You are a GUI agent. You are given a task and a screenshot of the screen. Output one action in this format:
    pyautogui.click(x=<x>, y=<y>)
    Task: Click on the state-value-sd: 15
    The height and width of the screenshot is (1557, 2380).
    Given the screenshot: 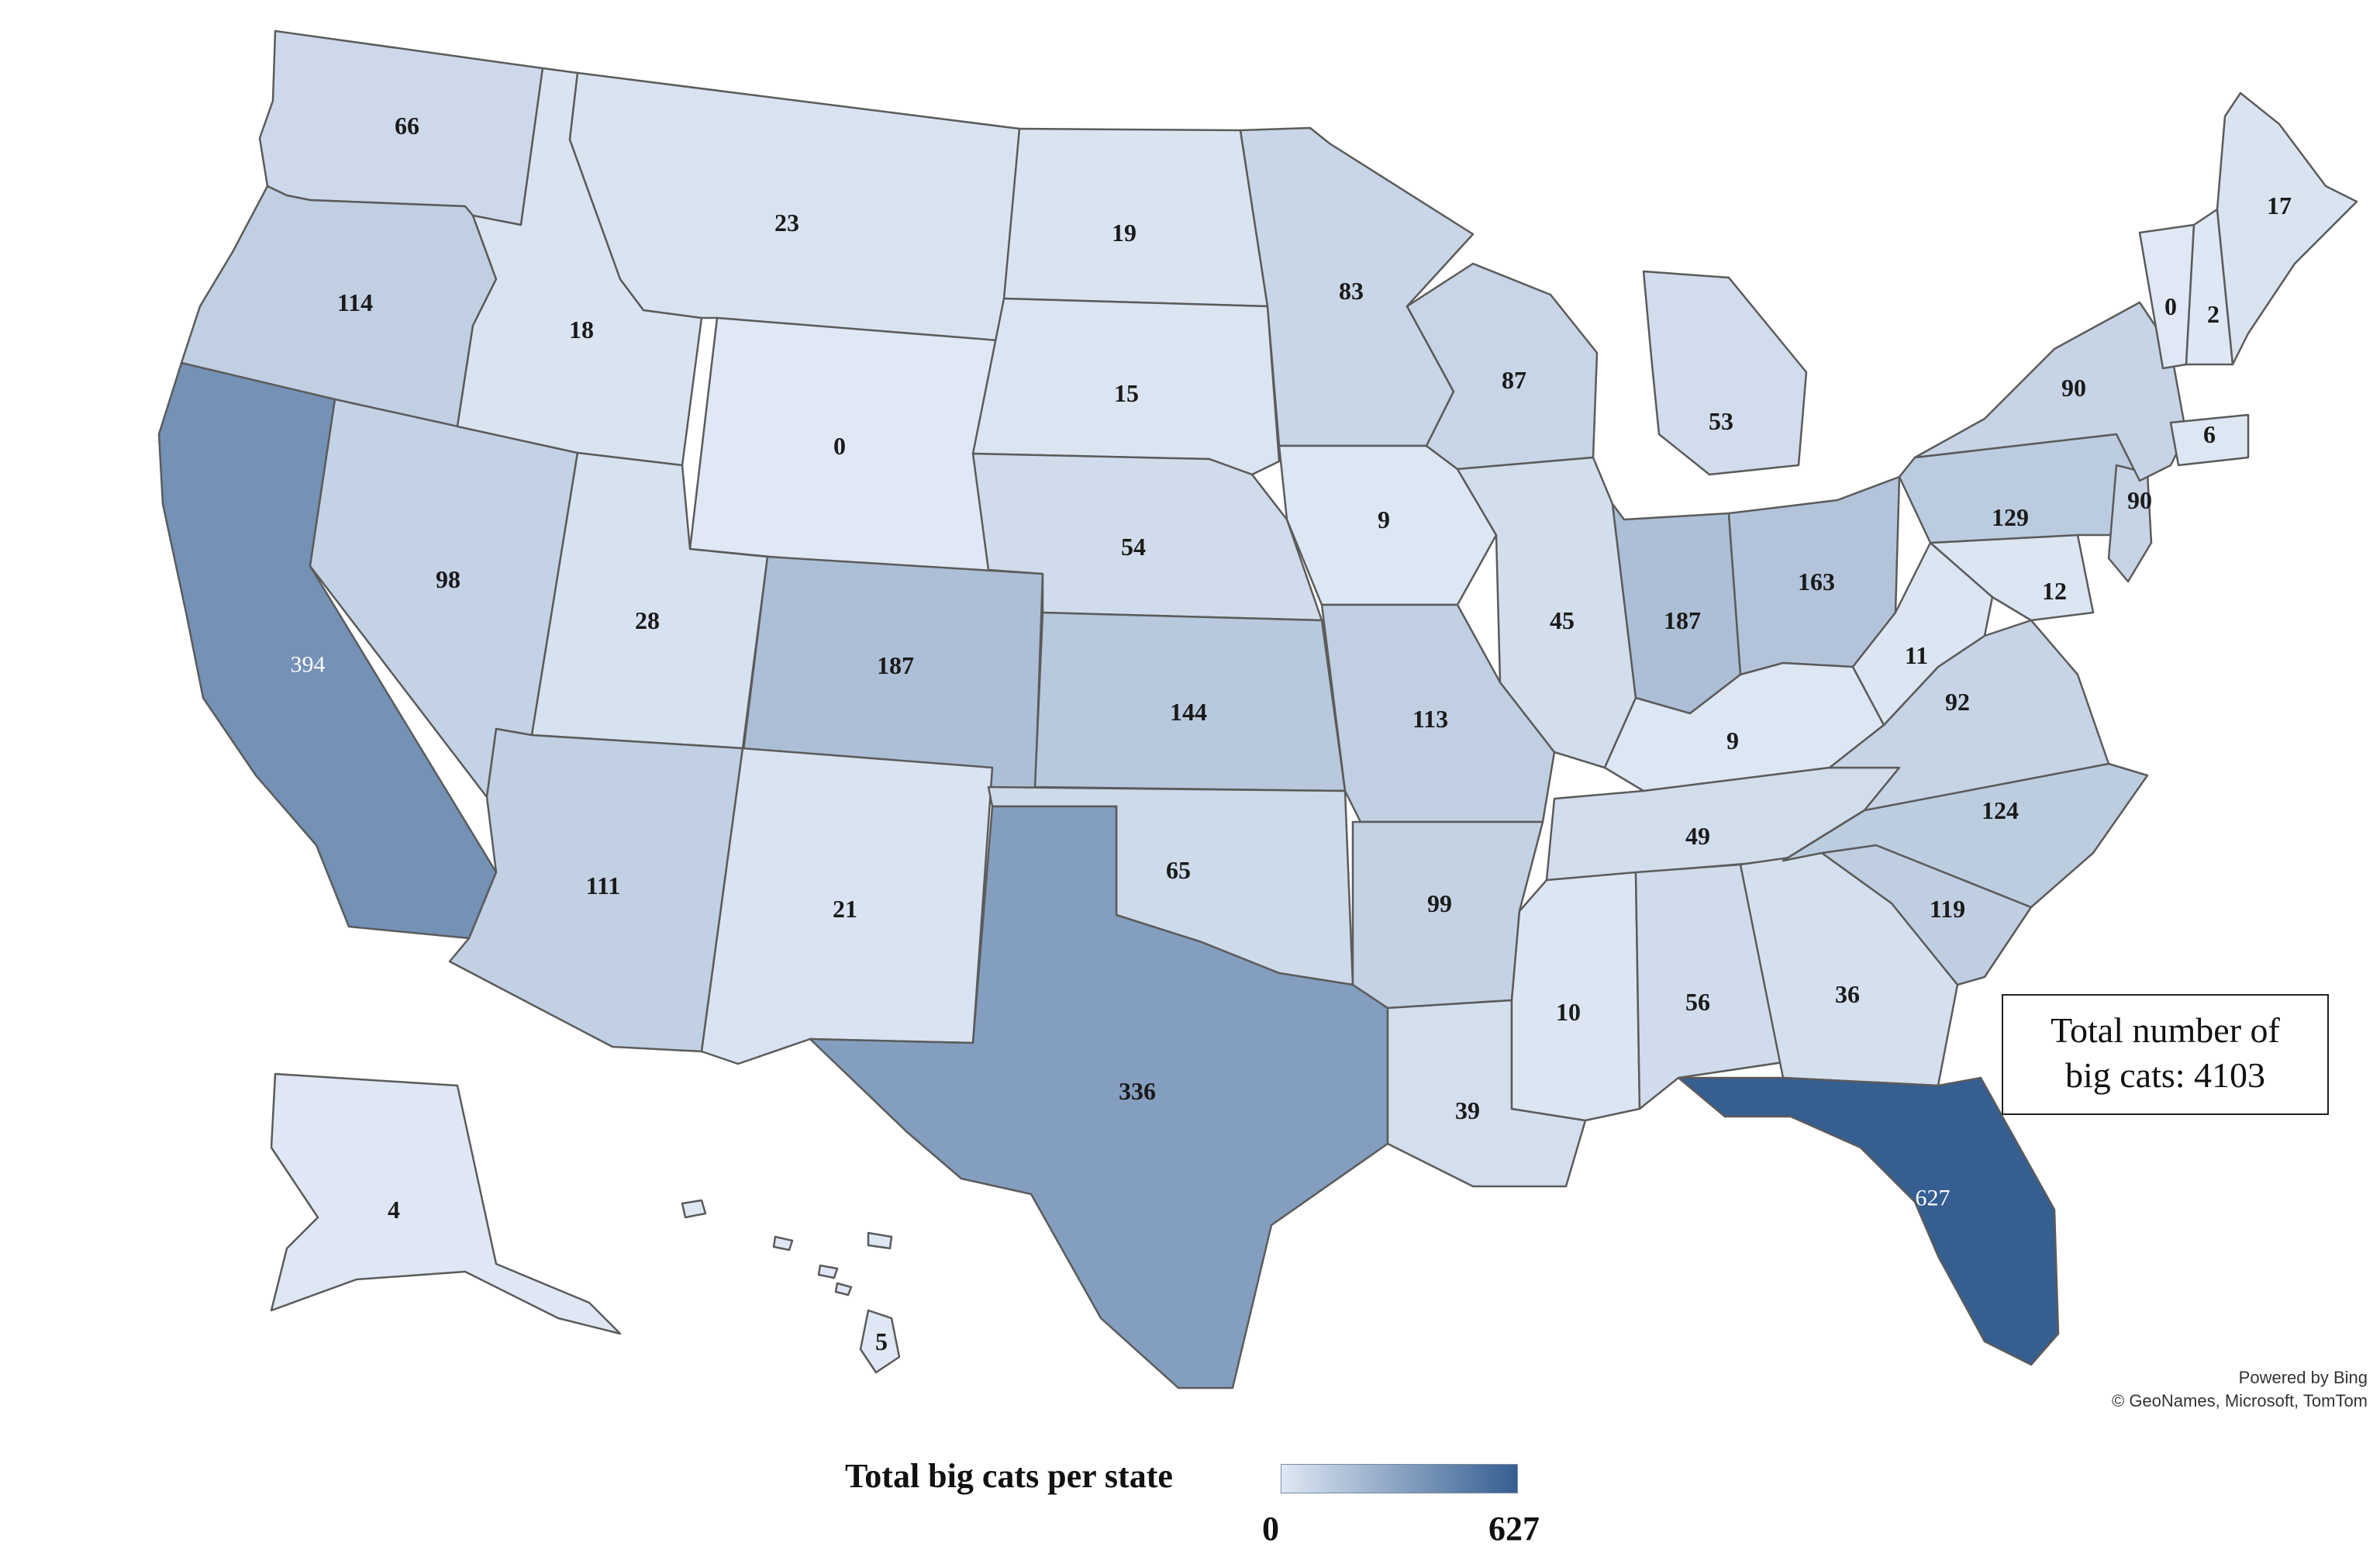 What is the action you would take?
    pyautogui.click(x=1126, y=393)
    